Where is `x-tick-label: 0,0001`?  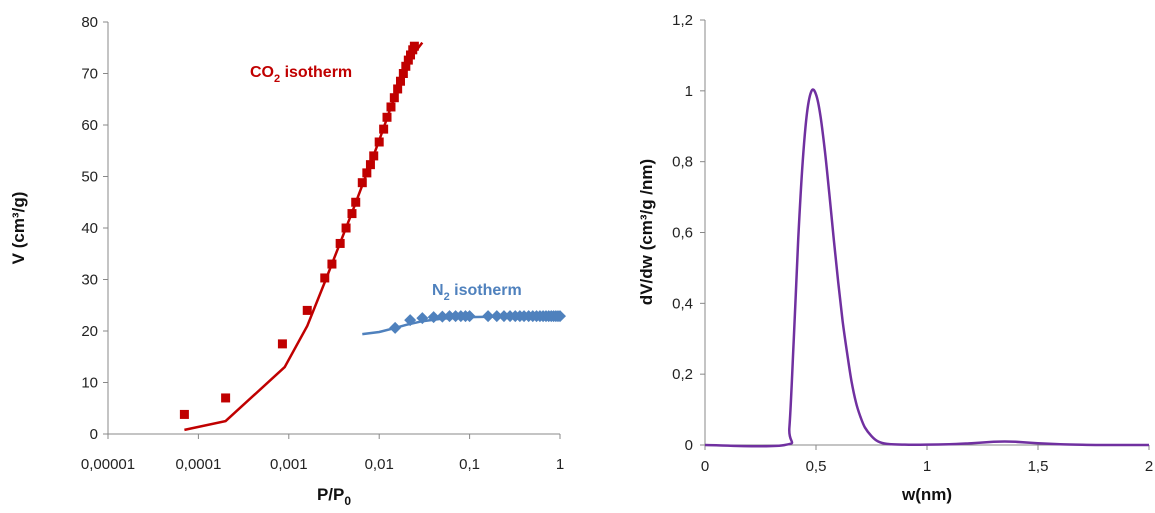 x-tick-label: 0,0001 is located at coordinates (198, 464).